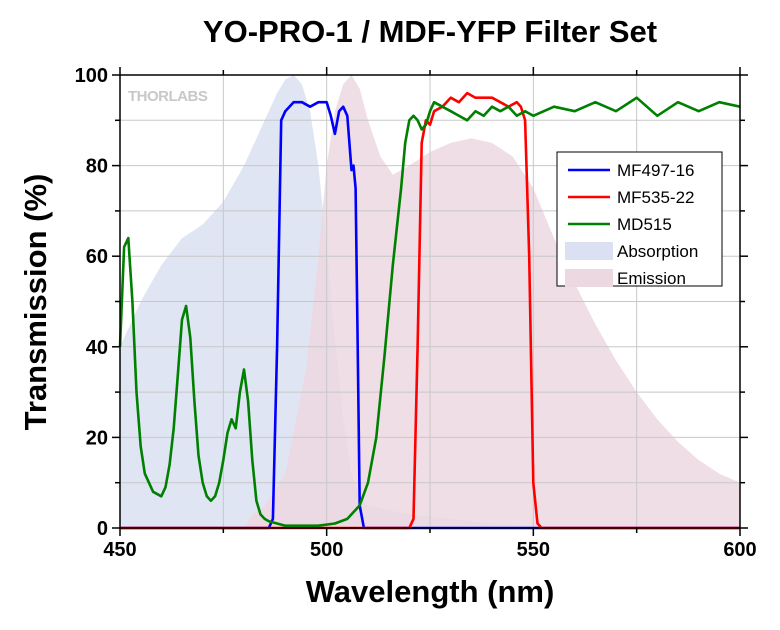 The width and height of the screenshot is (780, 630). Describe the element at coordinates (97, 167) in the screenshot. I see `y-tick-label: 80` at that location.